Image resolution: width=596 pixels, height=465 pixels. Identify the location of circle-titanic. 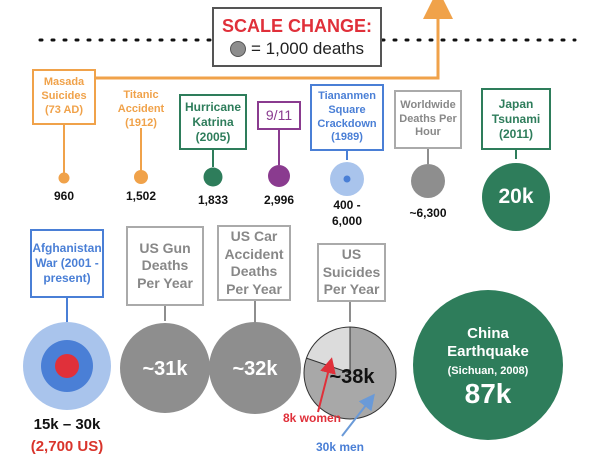
(141, 177).